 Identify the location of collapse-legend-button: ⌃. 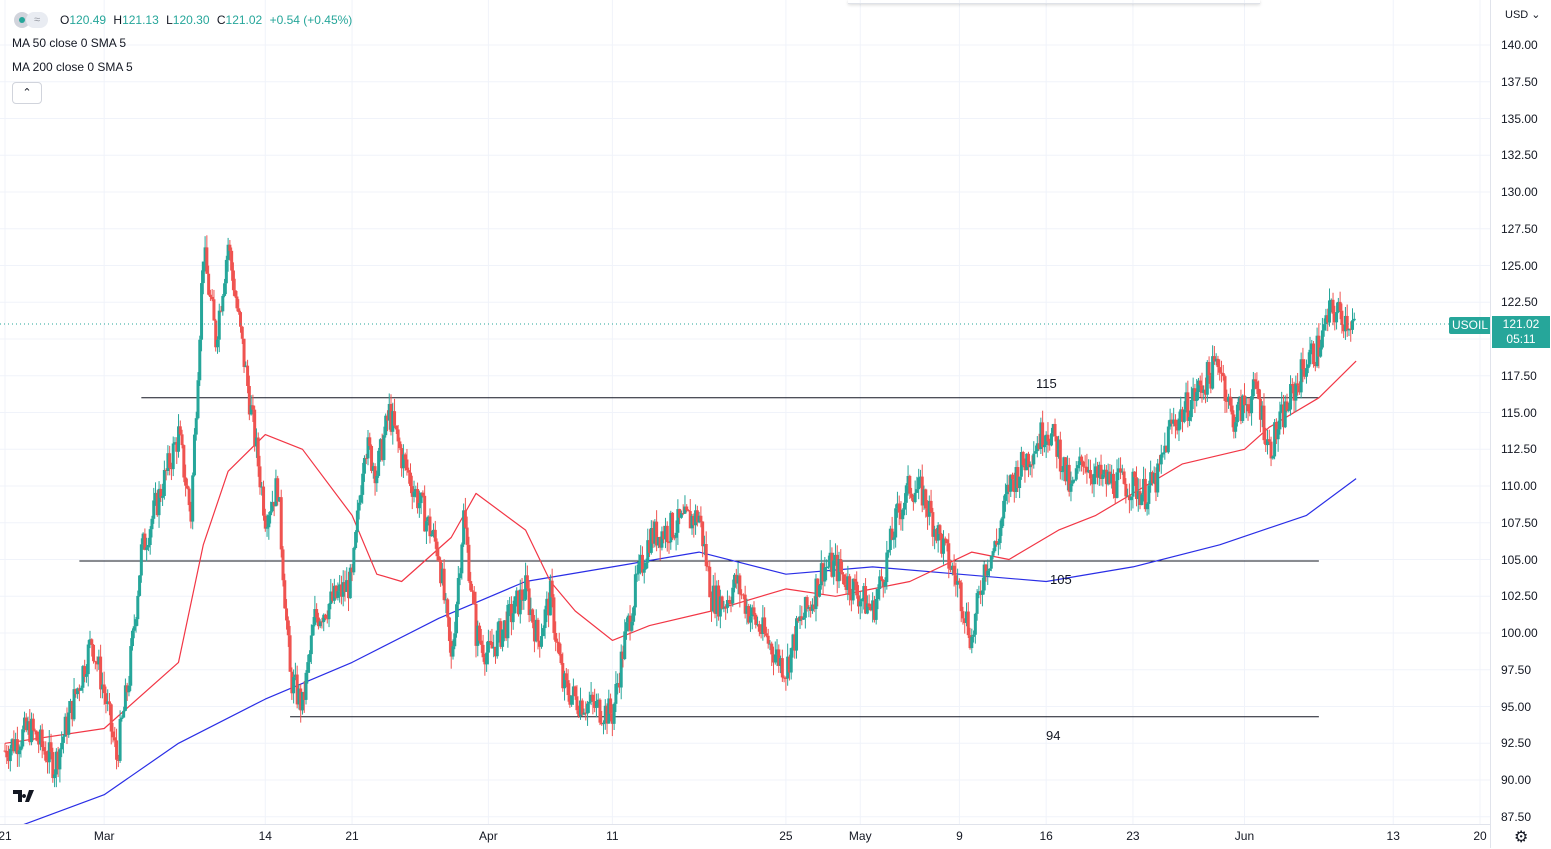
(27, 93).